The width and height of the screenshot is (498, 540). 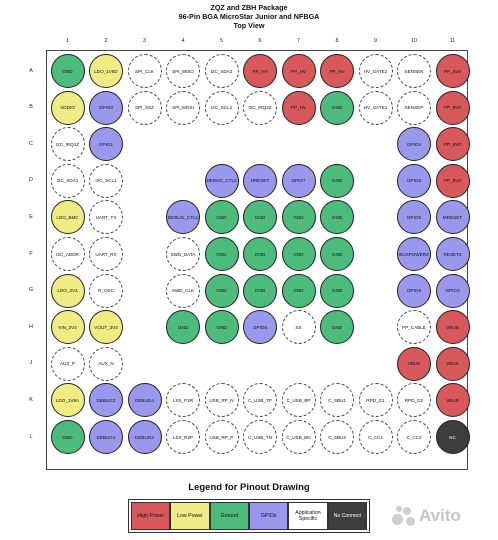 I want to click on pin-ball-d11: PP_5V0, so click(x=452, y=180).